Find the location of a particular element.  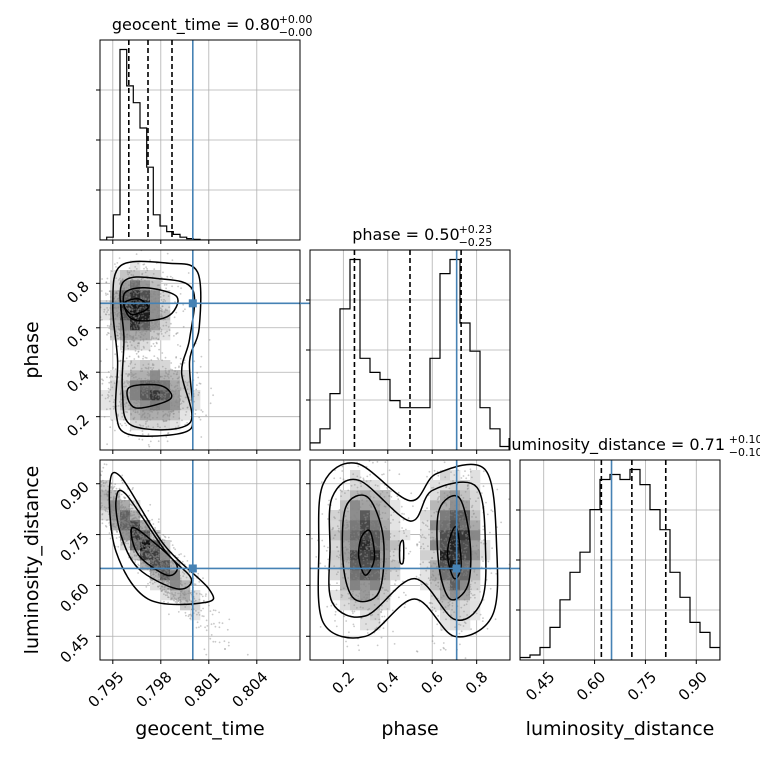

title-value: geocent_time = 0.80 is located at coordinates (196, 25).